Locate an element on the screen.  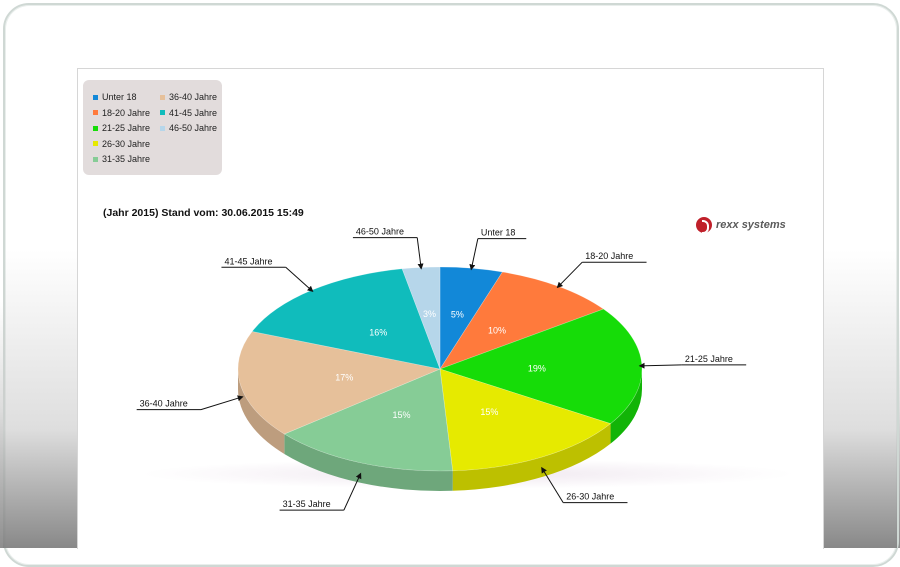
legend-item: 26-30 Jahre is located at coordinates (121, 144).